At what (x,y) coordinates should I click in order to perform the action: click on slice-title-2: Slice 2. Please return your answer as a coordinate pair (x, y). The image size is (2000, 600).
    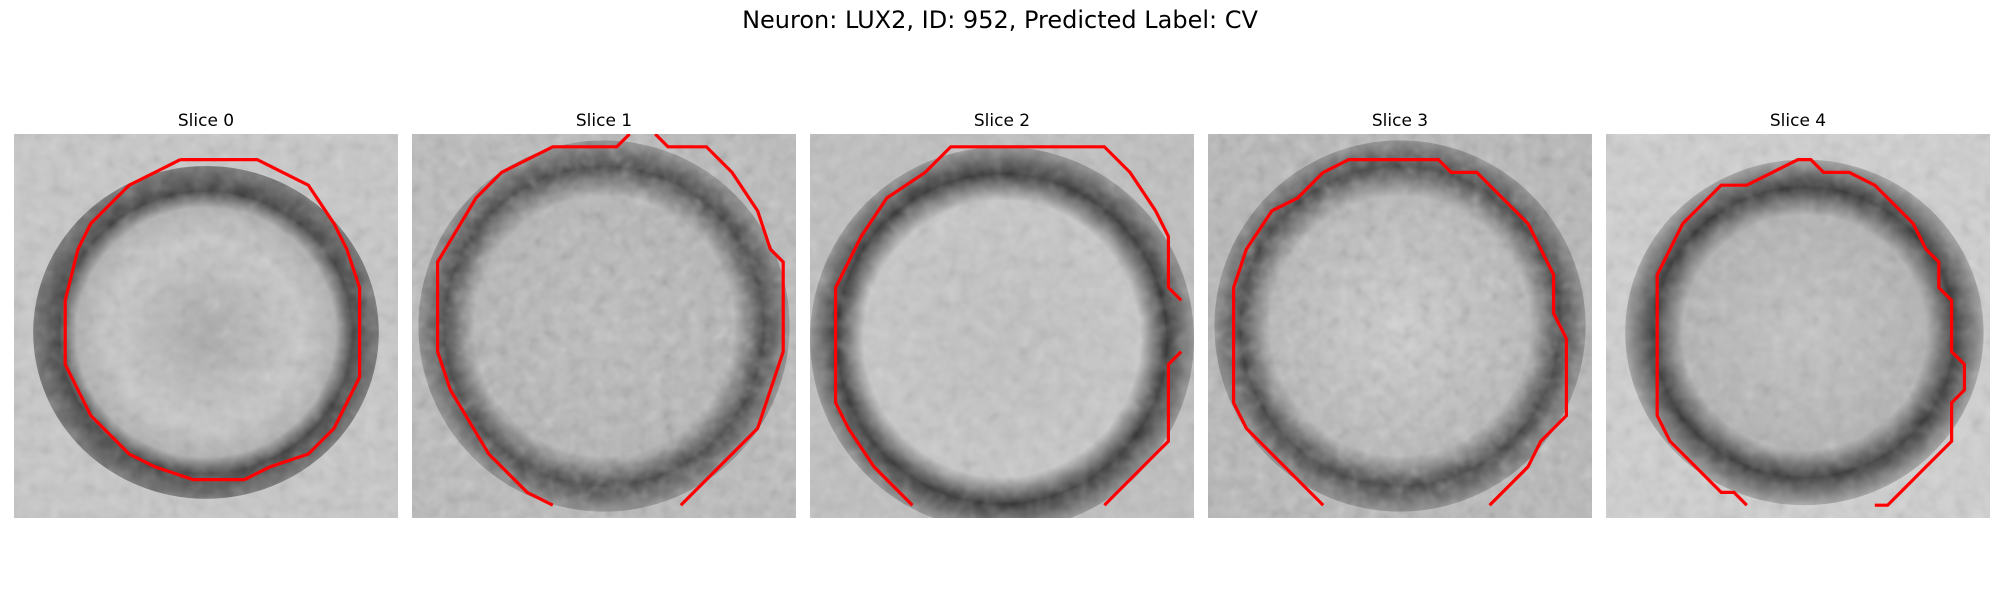
    Looking at the image, I should click on (1002, 121).